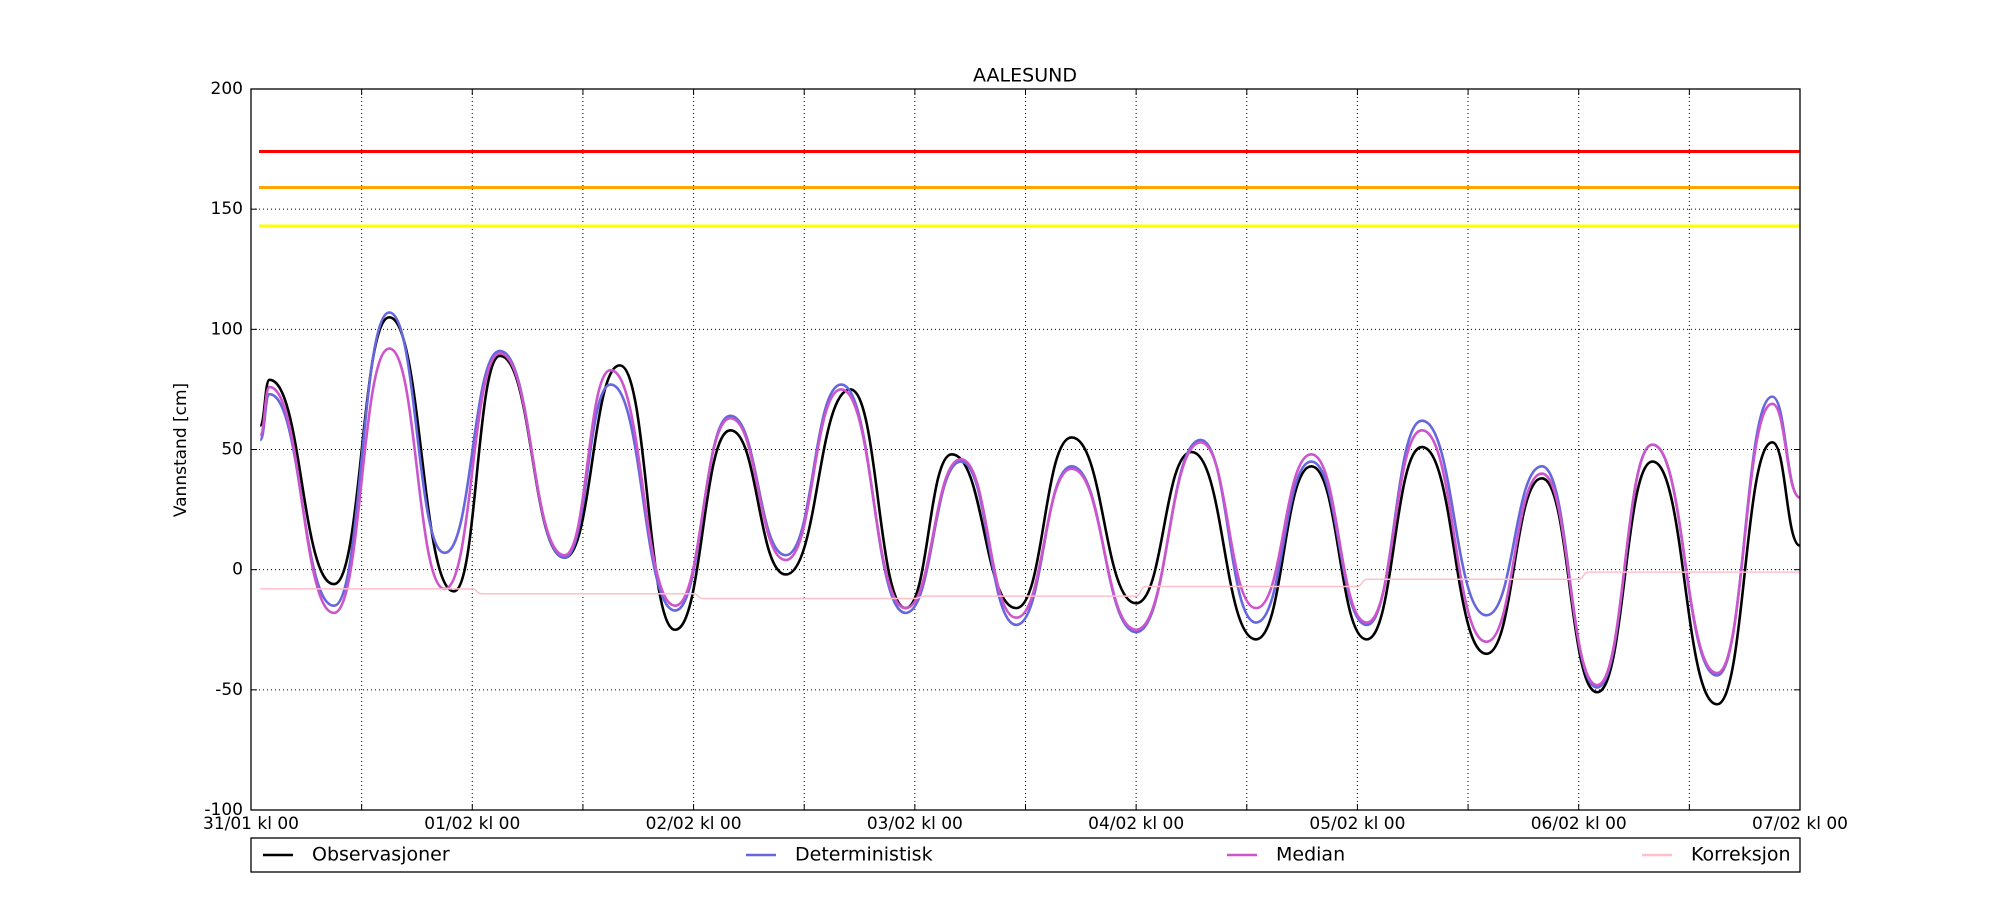 This screenshot has height=900, width=2000. Describe the element at coordinates (1025, 76) in the screenshot. I see `chart-title: AALESUND` at that location.